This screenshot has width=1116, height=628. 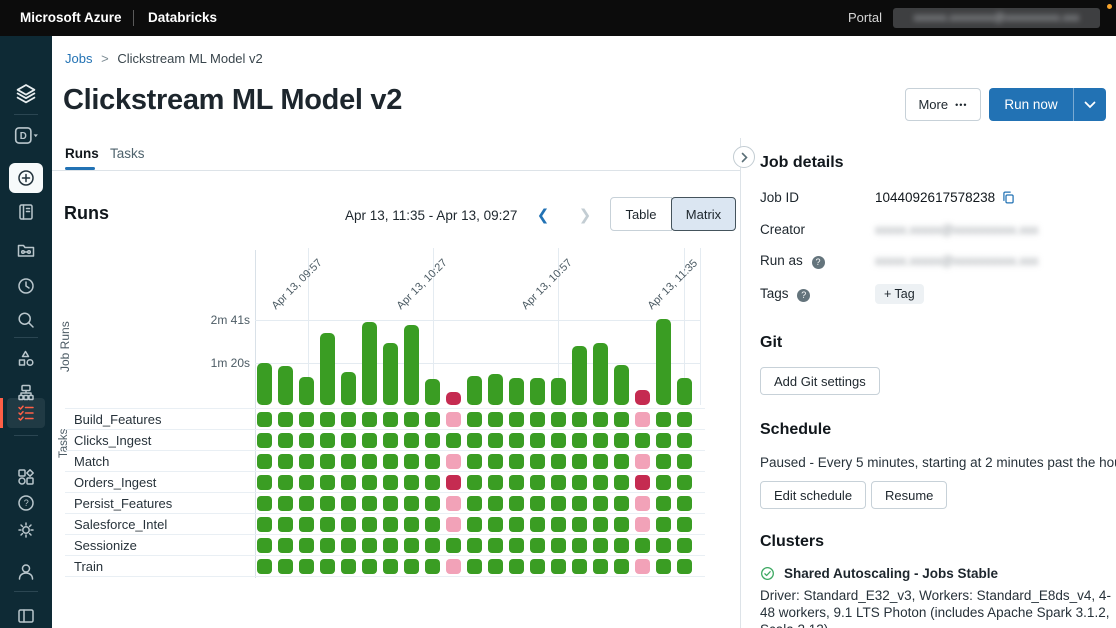 I want to click on add-tag-chip: + Tag, so click(x=899, y=294).